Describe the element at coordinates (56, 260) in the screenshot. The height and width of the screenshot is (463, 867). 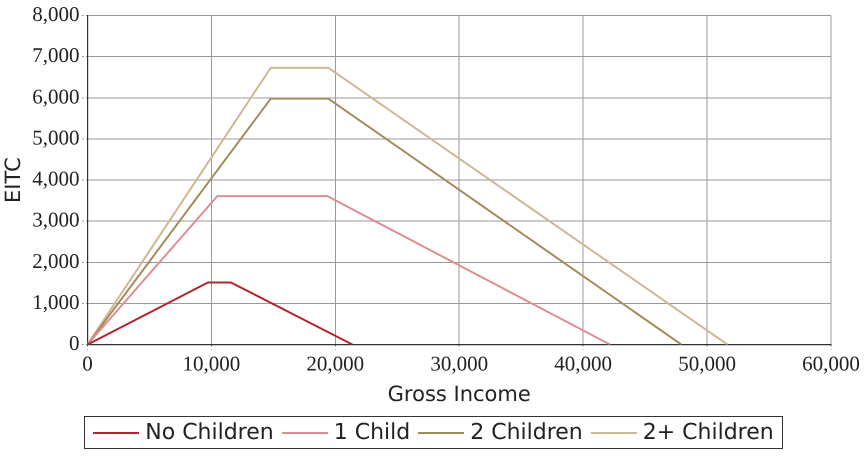
I see `y-tick-label: 2,000` at that location.